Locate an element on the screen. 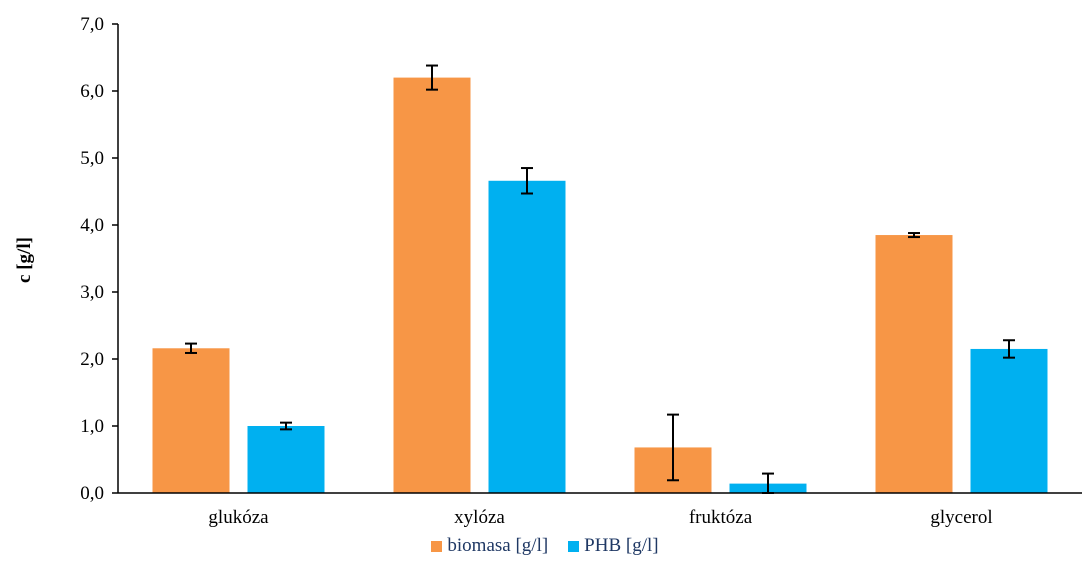 The width and height of the screenshot is (1090, 565). y-tick-label: 2,0 is located at coordinates (92, 359).